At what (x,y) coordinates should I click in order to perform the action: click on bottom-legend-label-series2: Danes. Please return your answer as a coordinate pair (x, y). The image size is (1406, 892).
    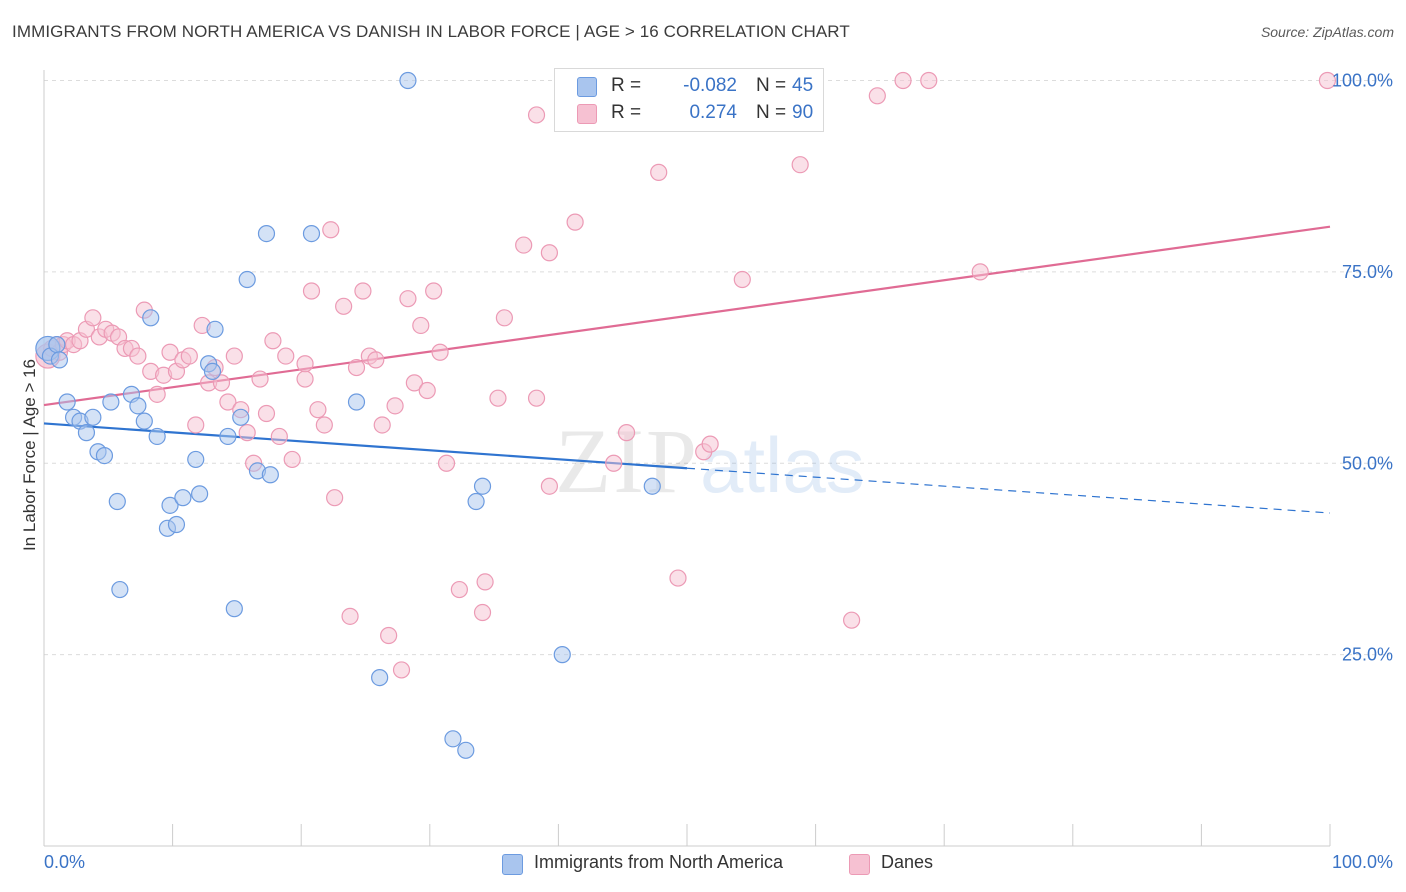
    Looking at the image, I should click on (907, 862).